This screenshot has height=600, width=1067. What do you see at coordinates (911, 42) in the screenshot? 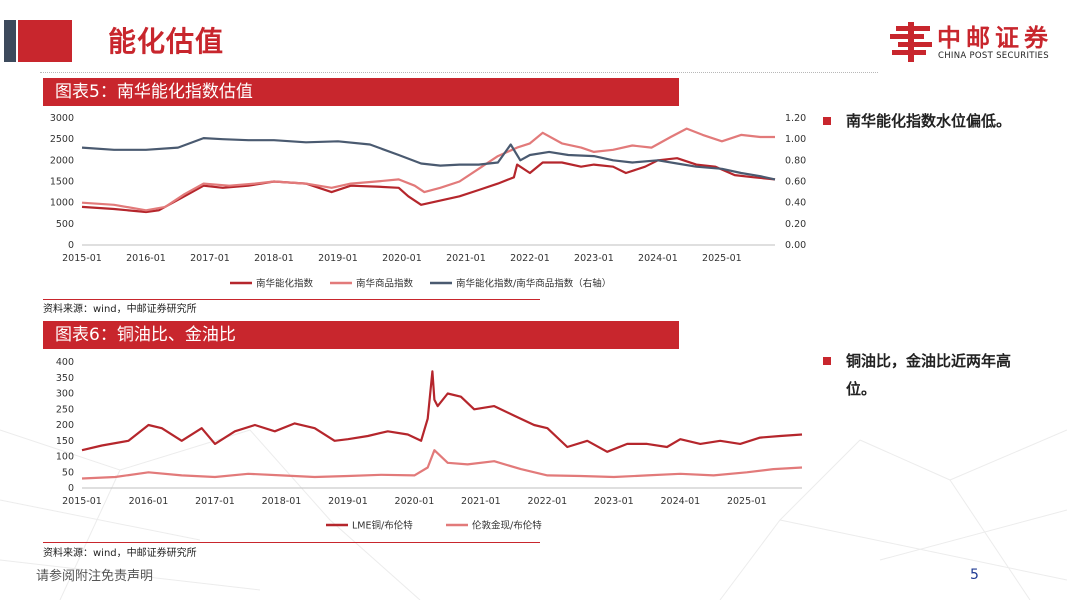
I see `china-post-logo-icon` at bounding box center [911, 42].